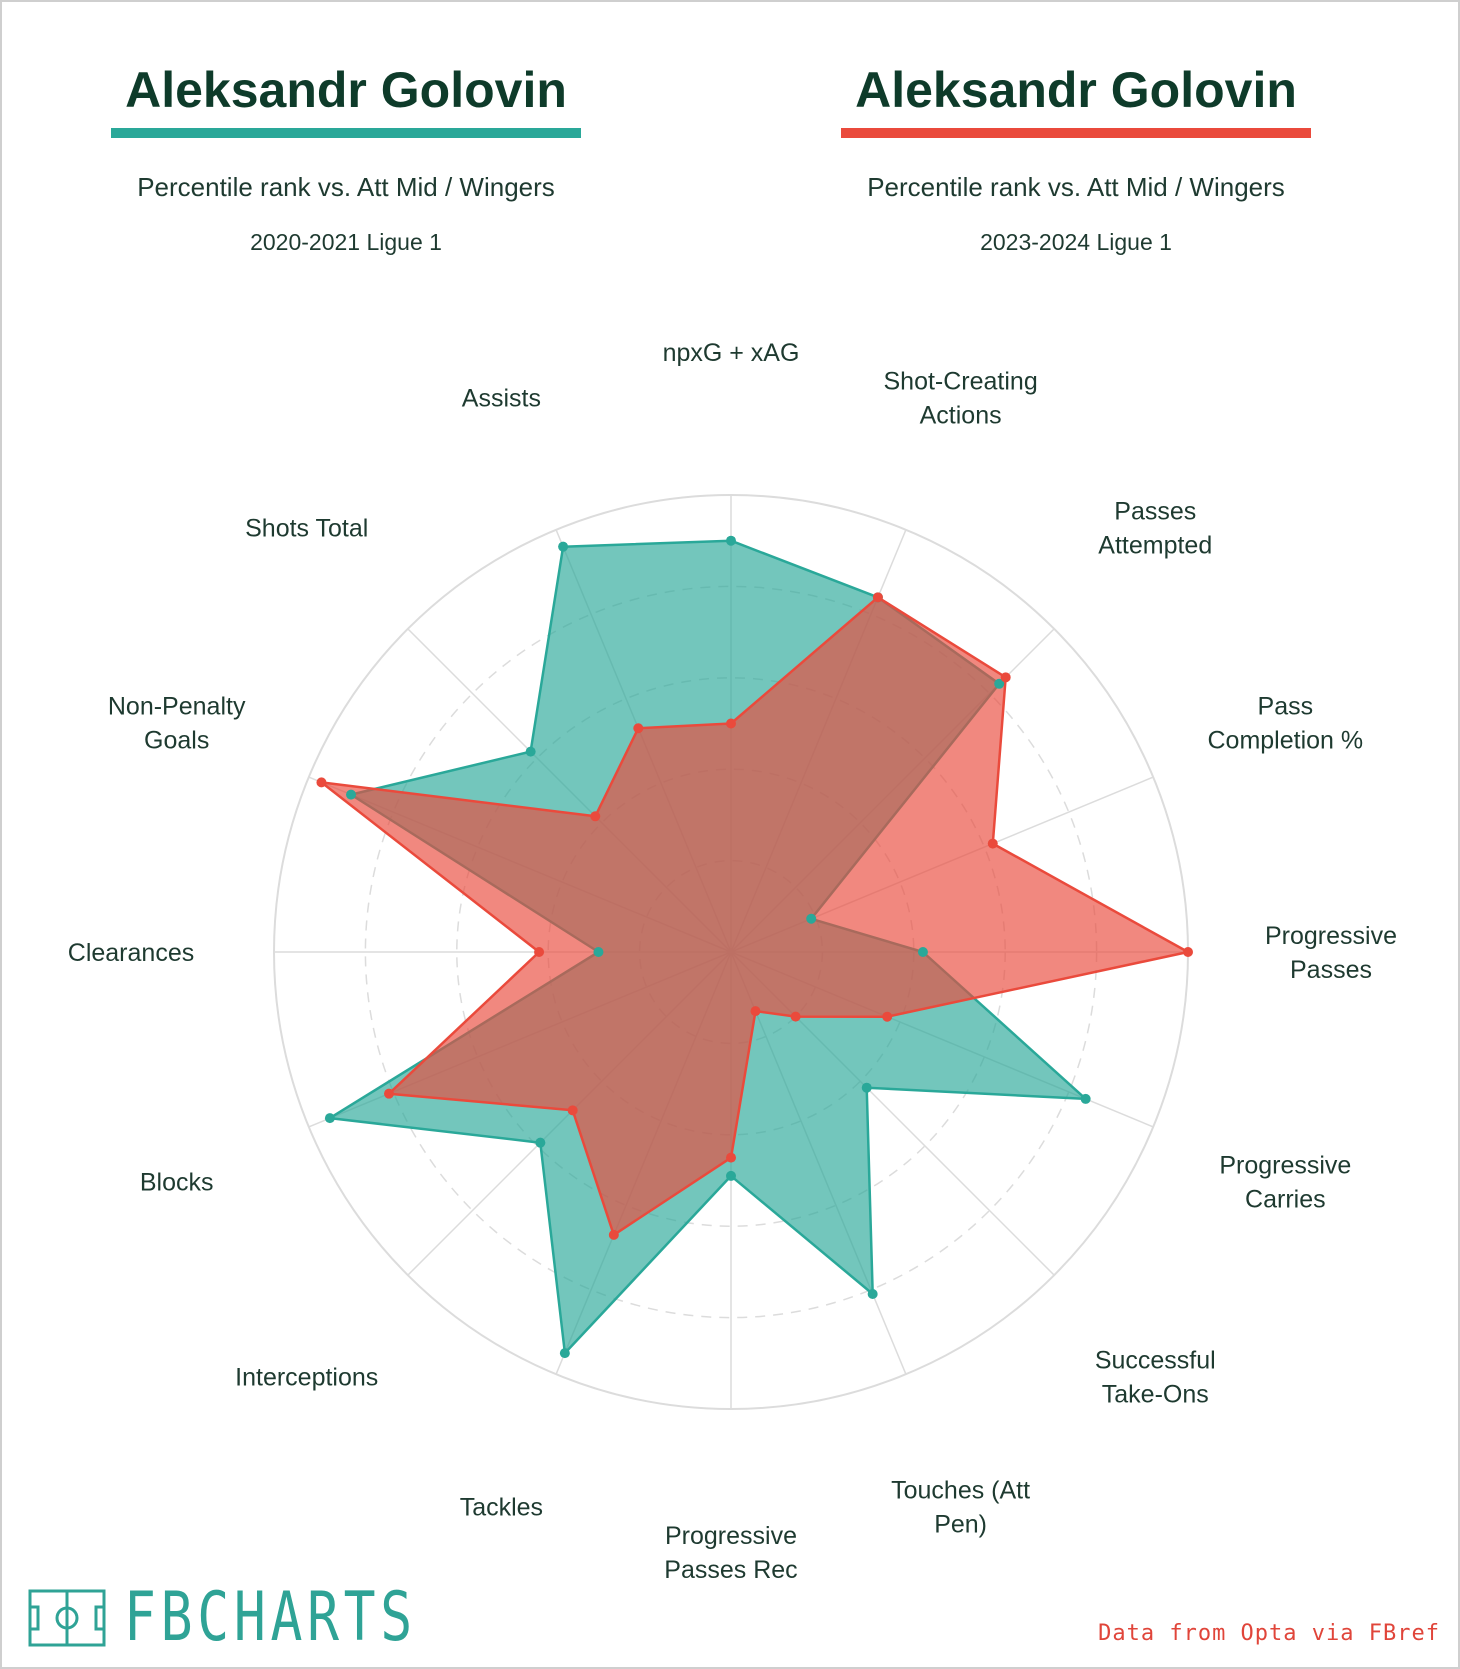  Describe the element at coordinates (960, 399) in the screenshot. I see `axis-label: Shot-Creating Actions` at that location.